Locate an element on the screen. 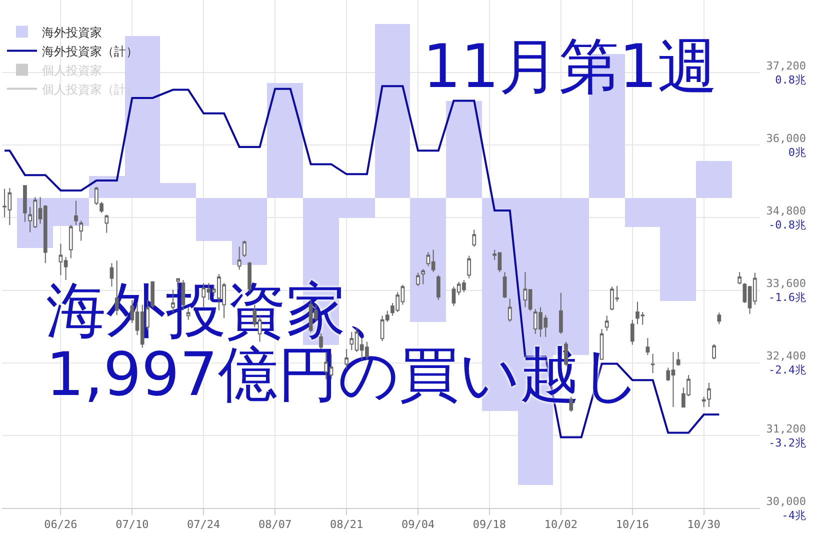  y-tick-label: 32,400 is located at coordinates (786, 356).